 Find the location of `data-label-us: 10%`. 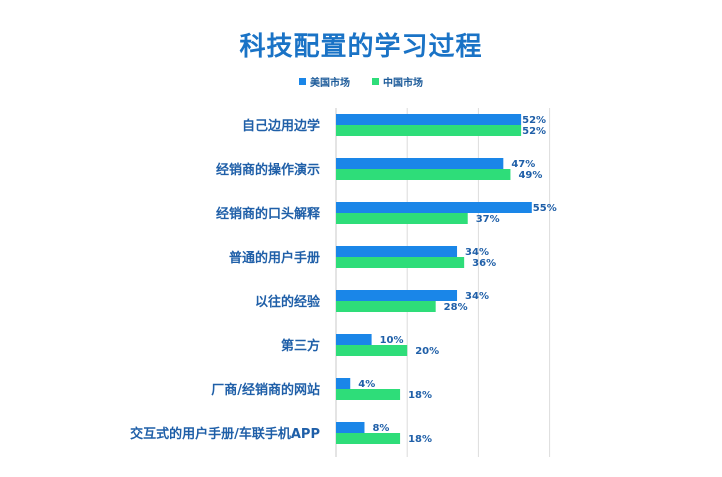

data-label-us: 10% is located at coordinates (392, 340).